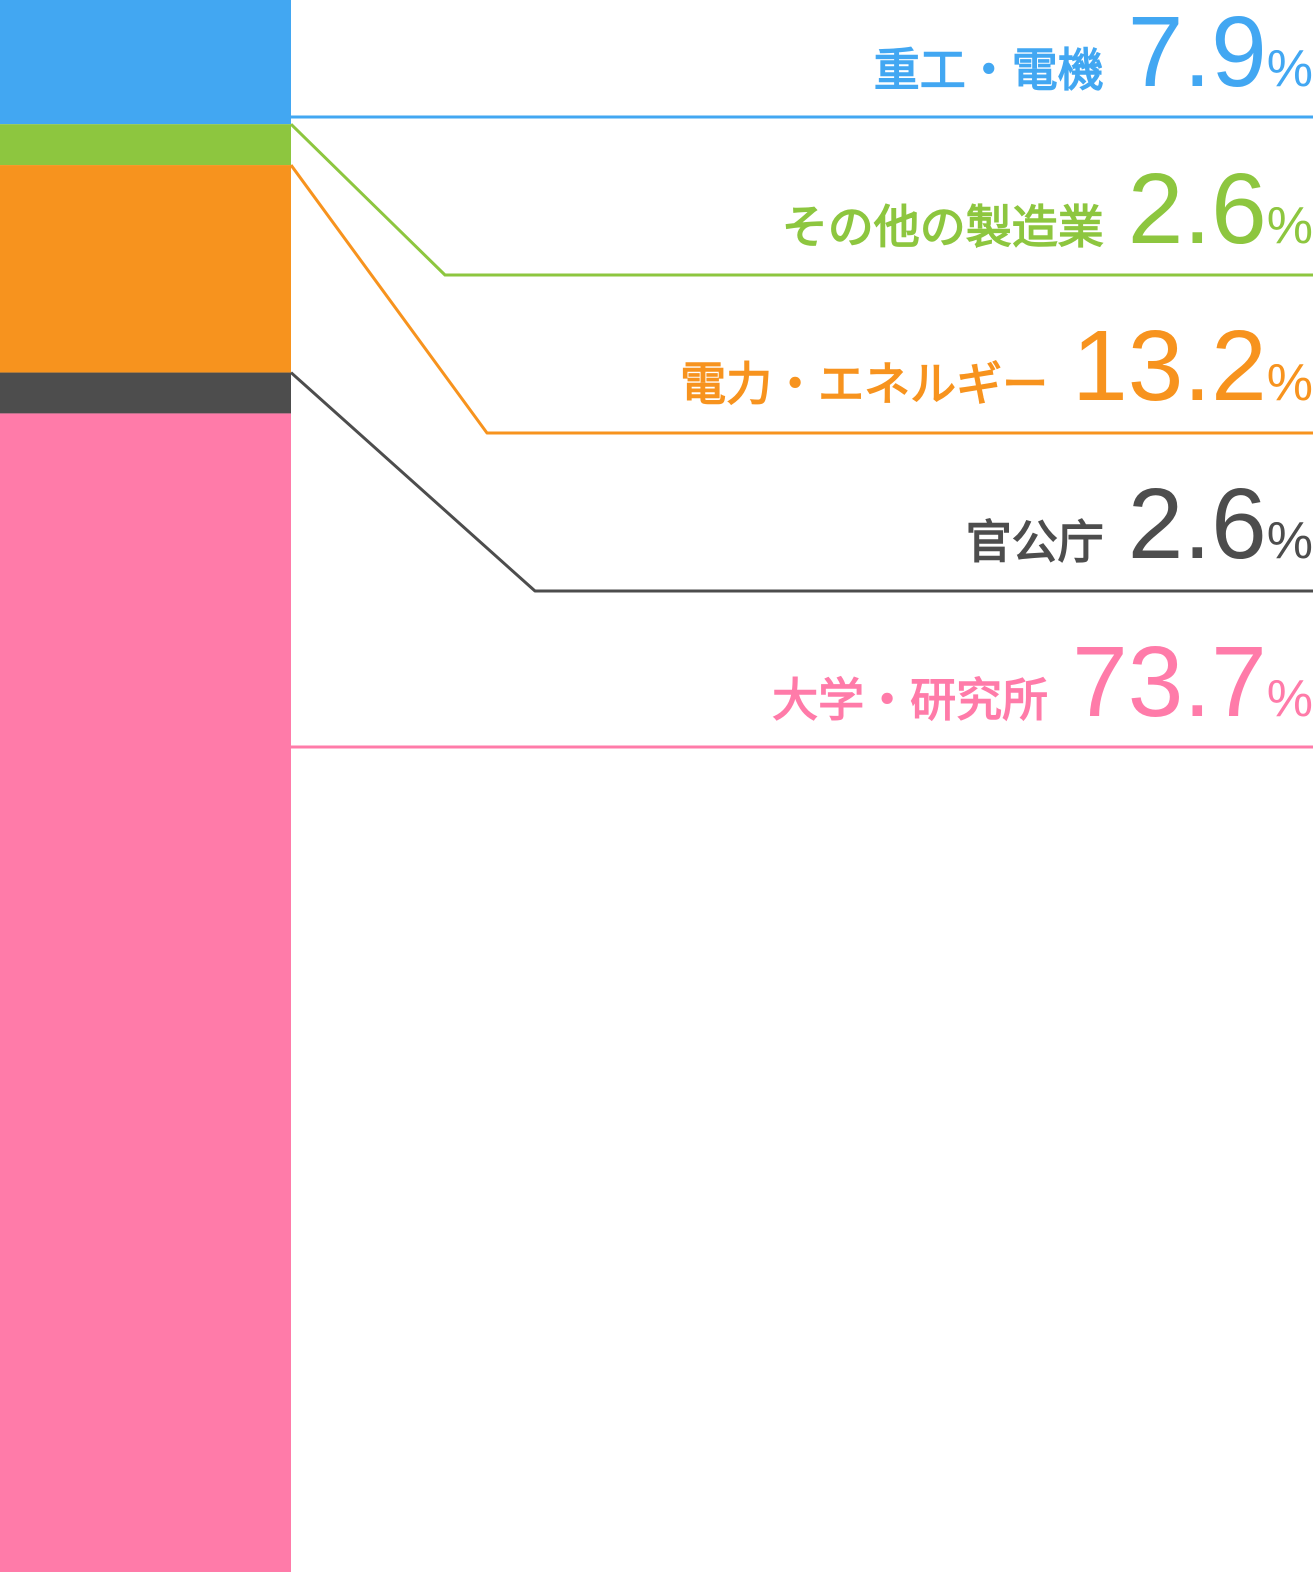 This screenshot has width=1316, height=1572. I want to click on value-label-segment-3: 13.2, so click(1169, 366).